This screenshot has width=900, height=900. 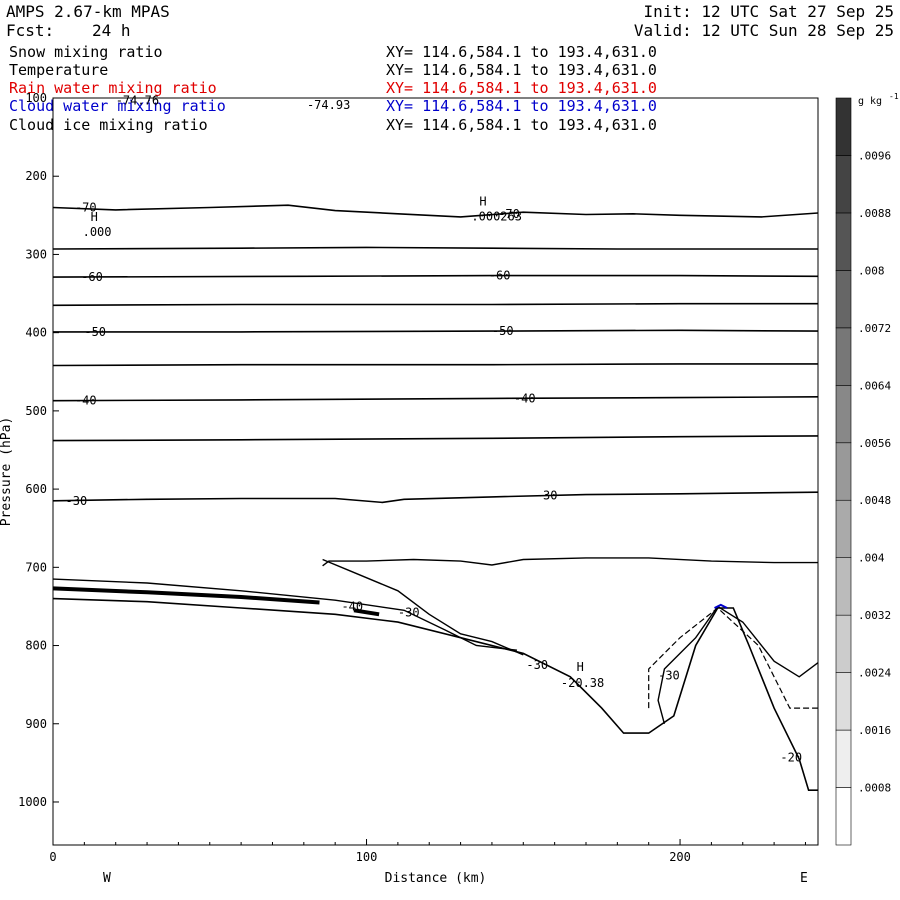 I want to click on field-range-snow: XY= 114.6,584.1 to 193.4,631.0, so click(x=521, y=52).